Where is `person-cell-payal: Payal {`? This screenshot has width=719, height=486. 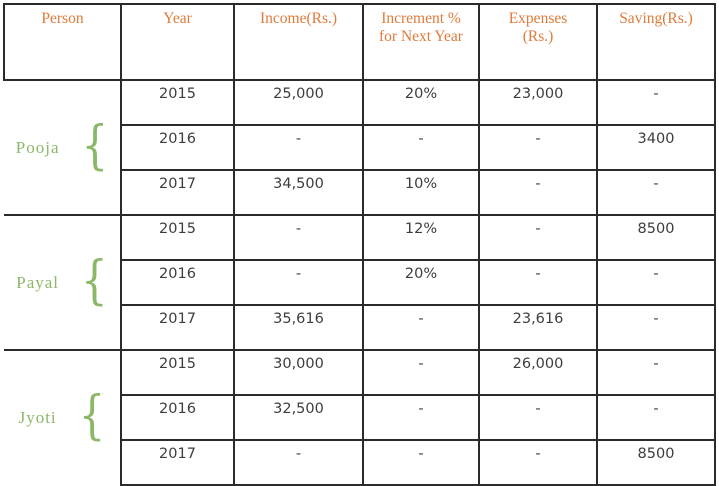 person-cell-payal: Payal { is located at coordinates (63, 283).